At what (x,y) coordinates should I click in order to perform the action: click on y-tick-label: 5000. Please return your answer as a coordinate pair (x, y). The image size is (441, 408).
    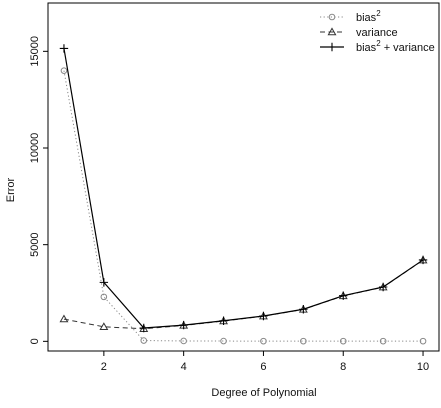
    Looking at the image, I should click on (35, 244).